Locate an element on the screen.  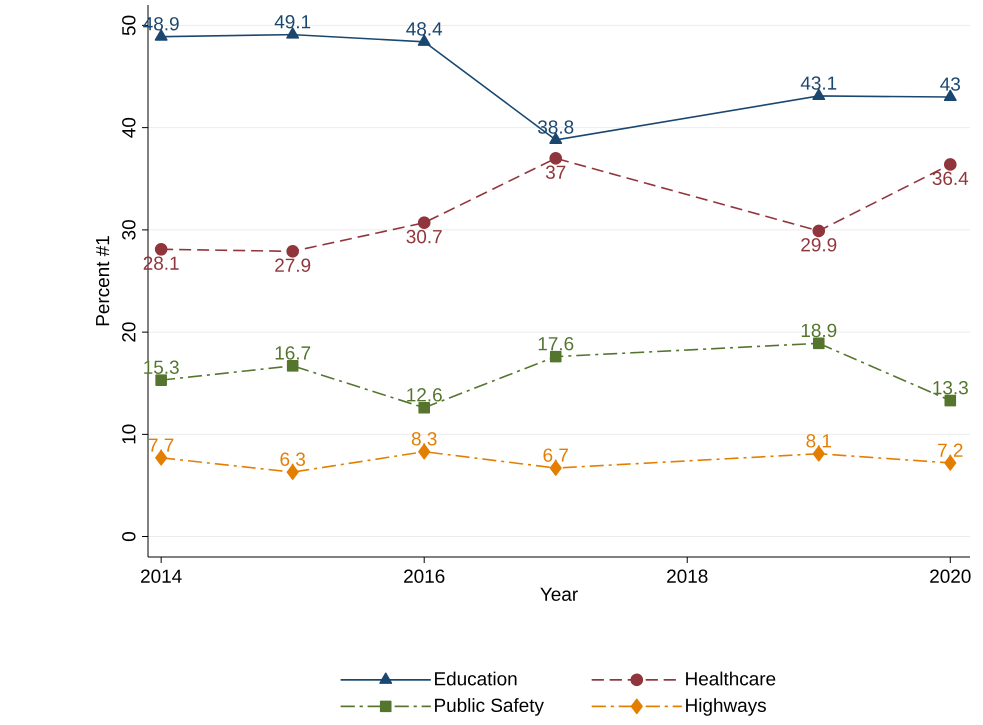
y-tick-label: 40 is located at coordinates (129, 128).